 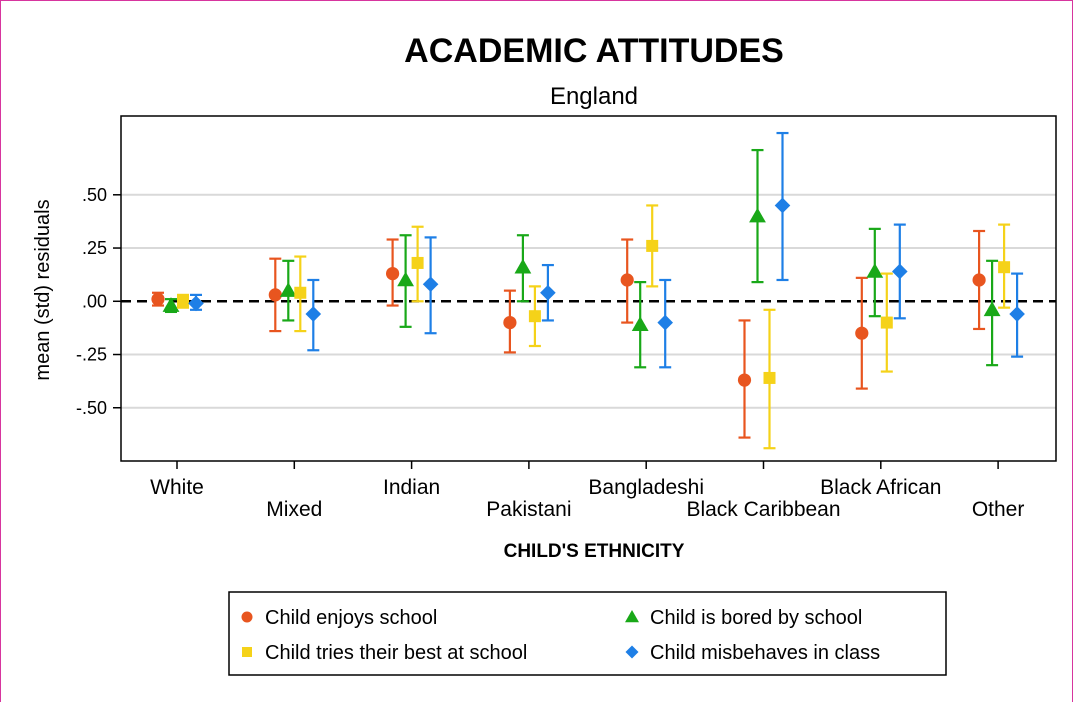 I want to click on y-tick-label: -.50, so click(x=91, y=408).